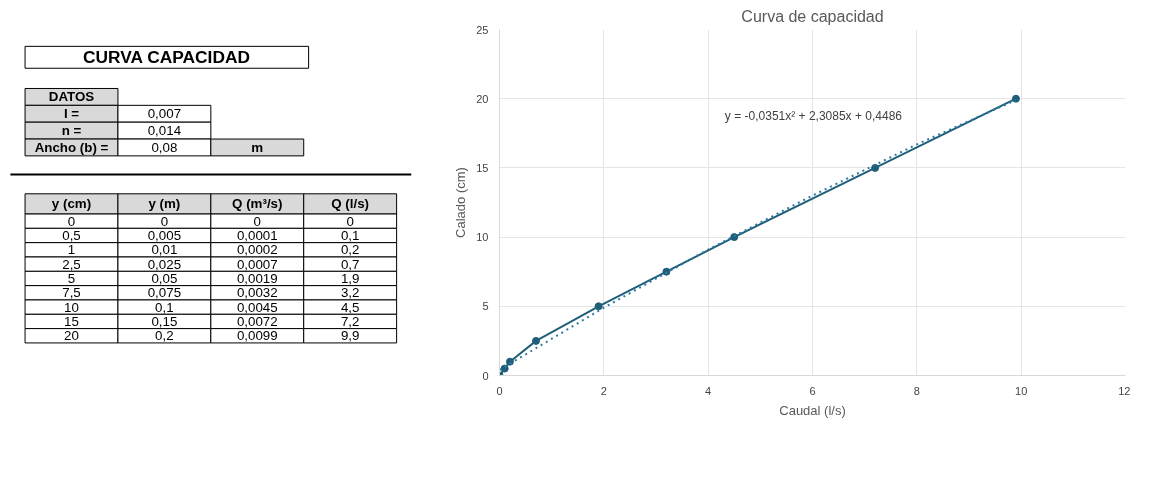  What do you see at coordinates (164, 278) in the screenshot?
I see `text: 0,05` at bounding box center [164, 278].